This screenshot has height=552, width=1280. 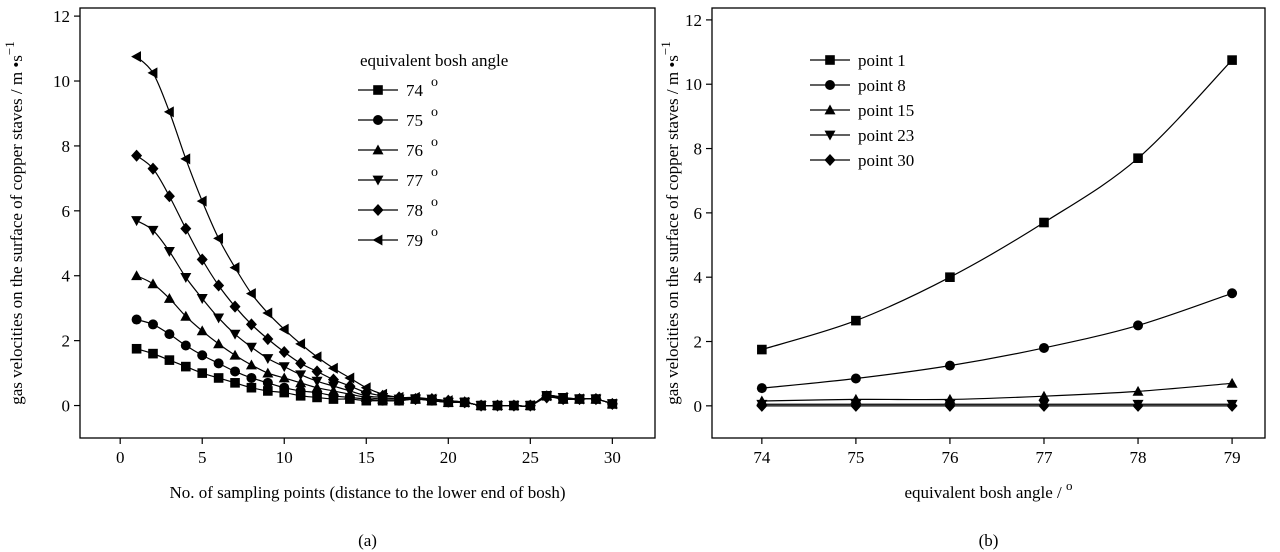 I want to click on legend-label-text: point 15, so click(x=886, y=110).